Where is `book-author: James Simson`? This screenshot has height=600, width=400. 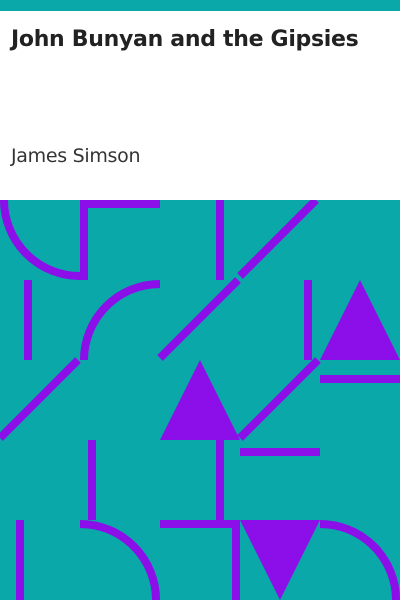
book-author: James Simson is located at coordinates (76, 156).